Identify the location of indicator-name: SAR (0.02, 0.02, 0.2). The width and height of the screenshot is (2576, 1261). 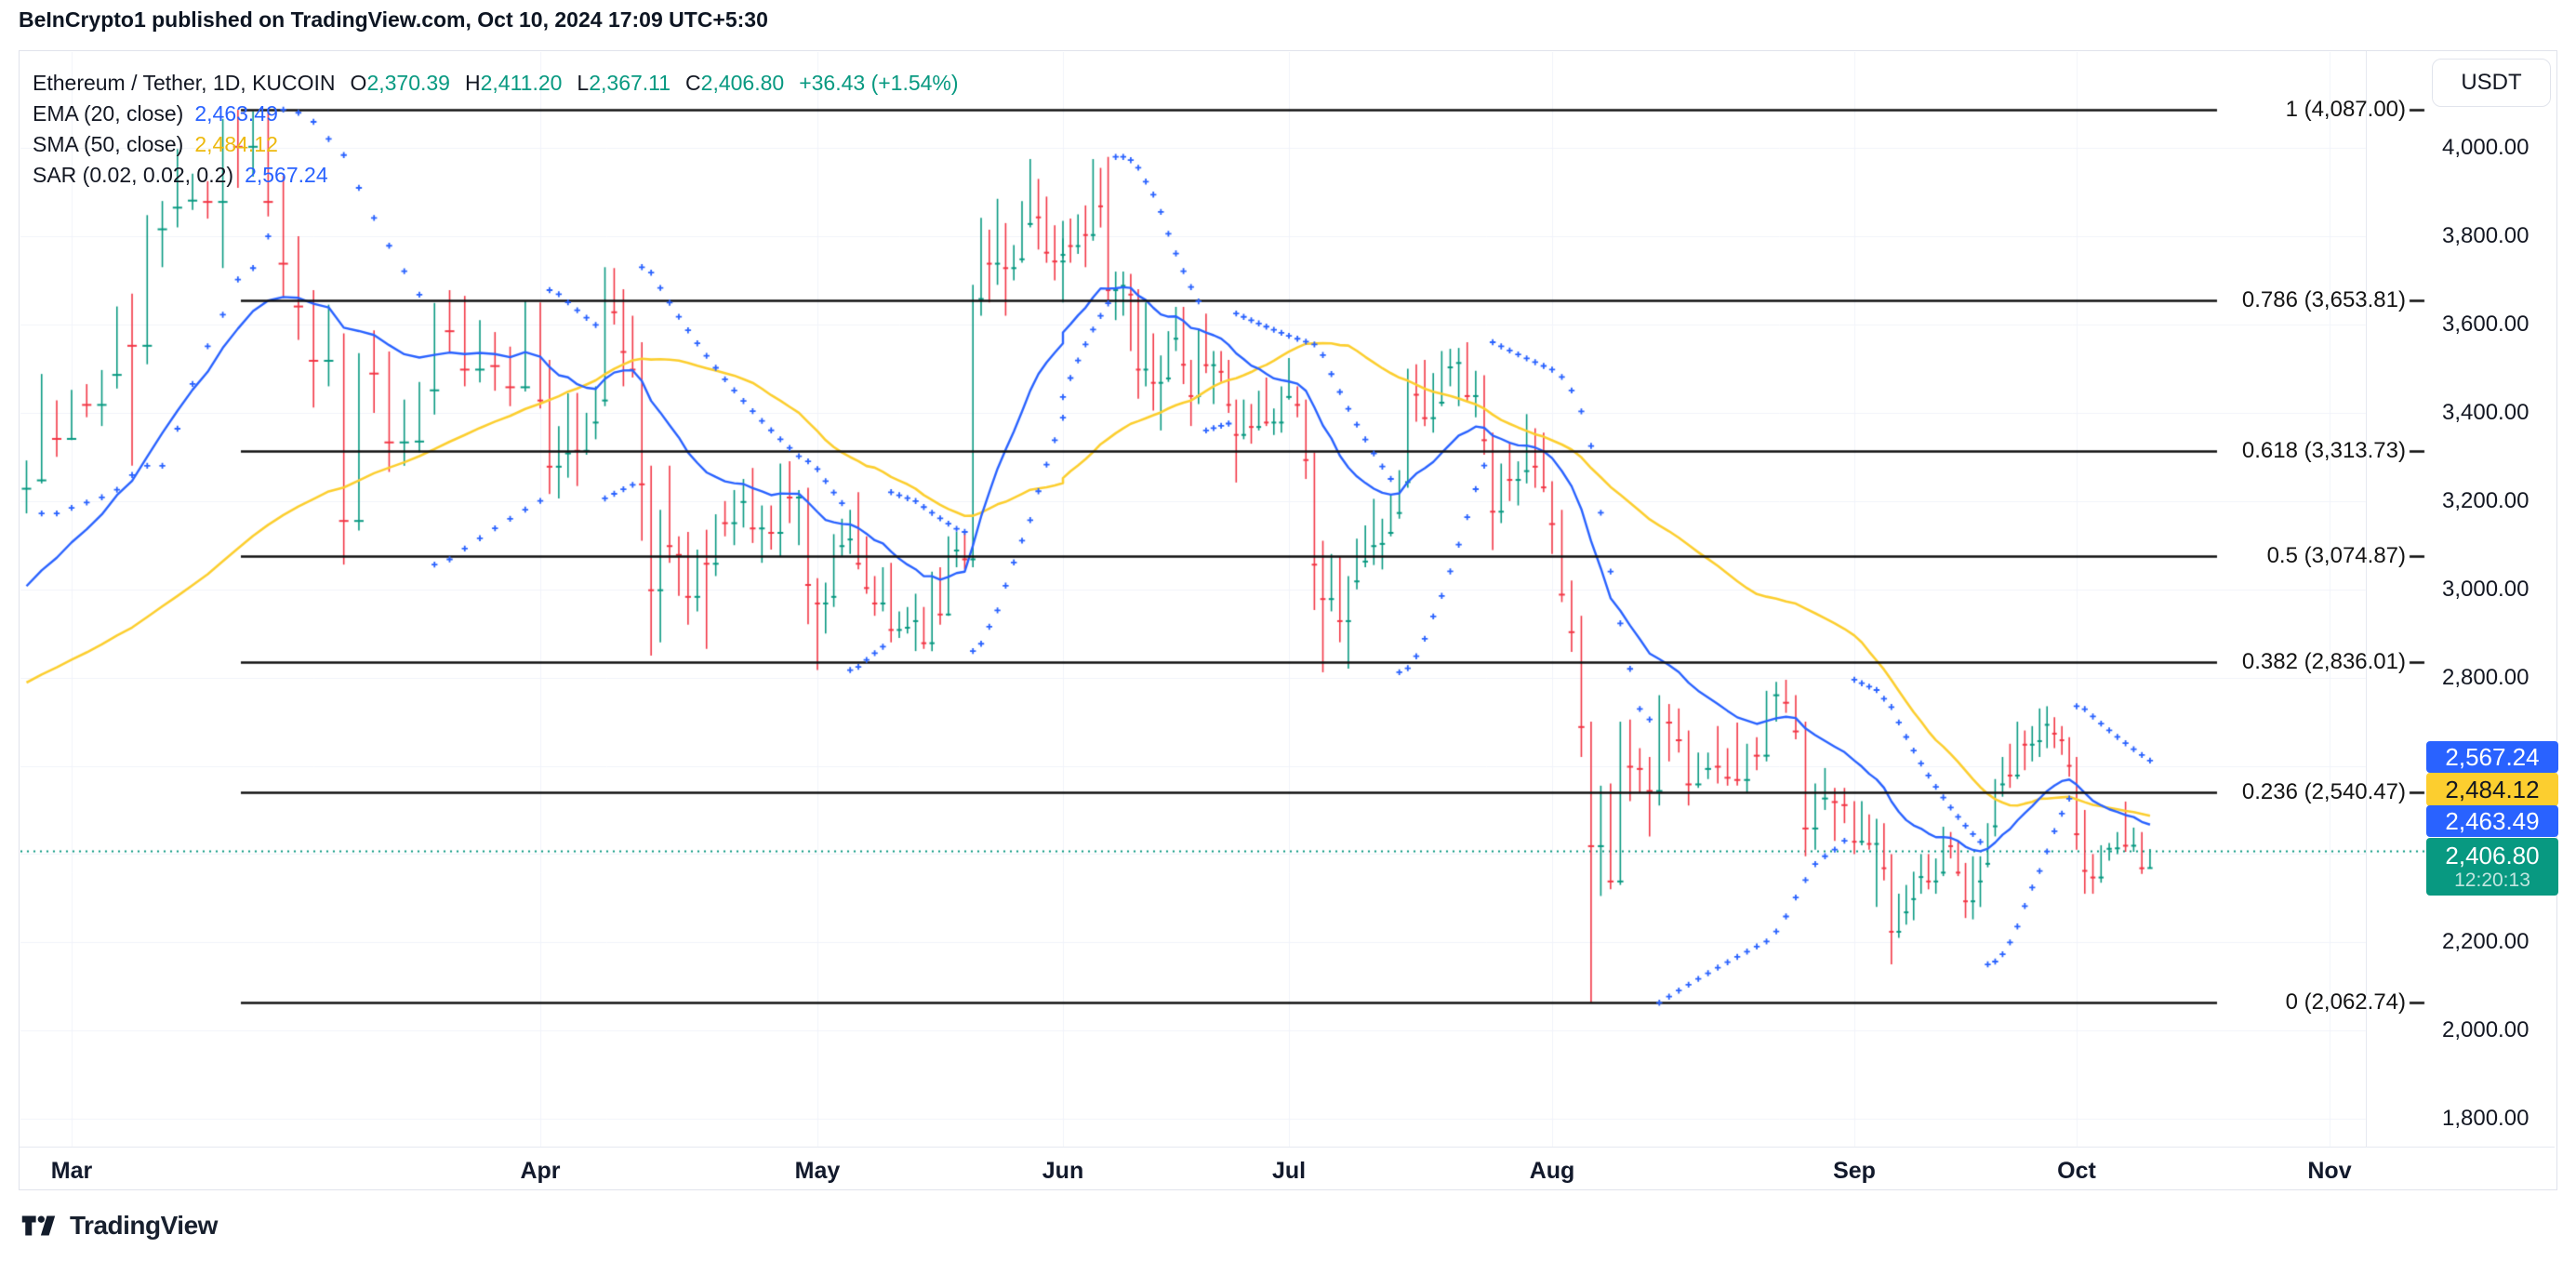
(133, 175).